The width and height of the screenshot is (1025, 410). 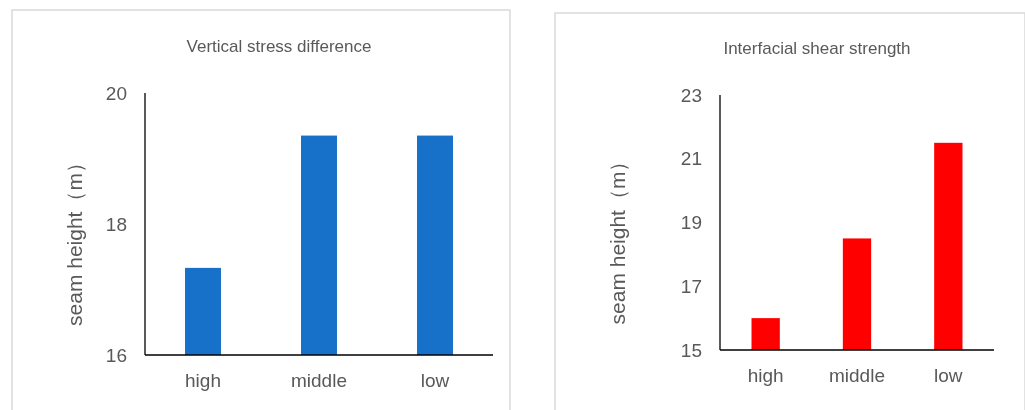 What do you see at coordinates (691, 350) in the screenshot?
I see `y-tick-label: 15` at bounding box center [691, 350].